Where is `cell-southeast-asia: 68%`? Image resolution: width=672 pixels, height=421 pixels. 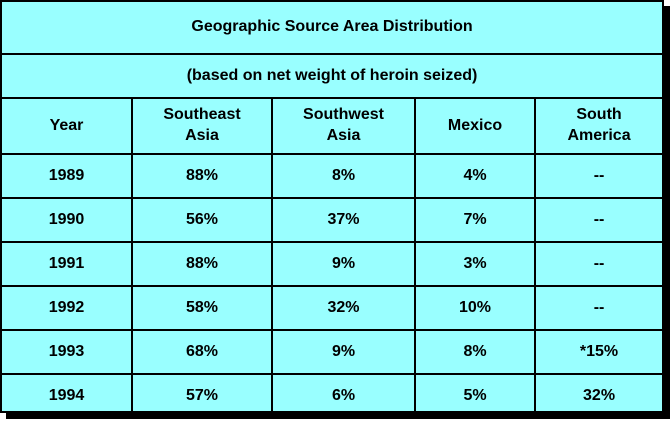 cell-southeast-asia: 68% is located at coordinates (202, 352).